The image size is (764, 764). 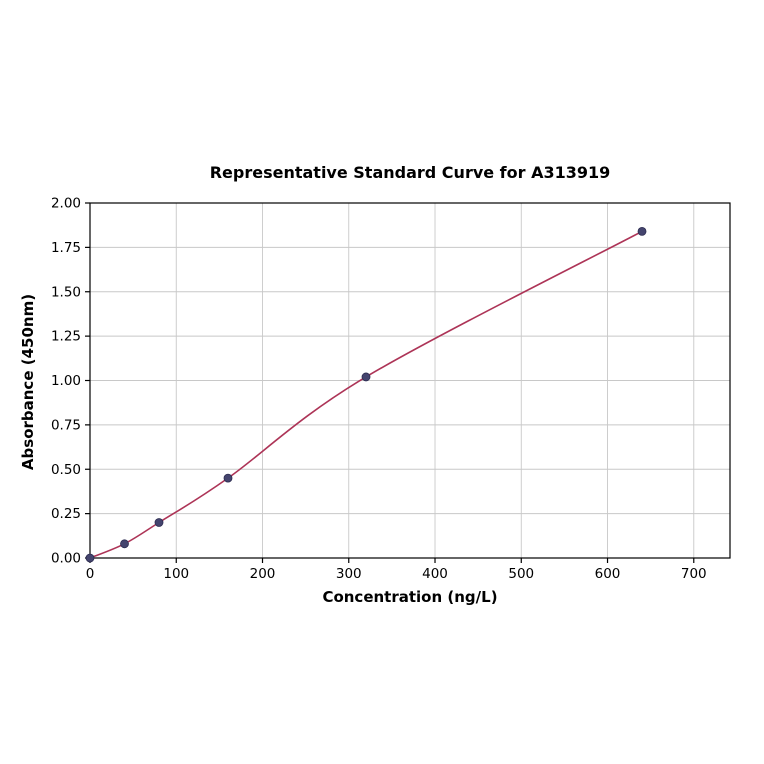 What do you see at coordinates (435, 574) in the screenshot?
I see `x-tick-label: 400` at bounding box center [435, 574].